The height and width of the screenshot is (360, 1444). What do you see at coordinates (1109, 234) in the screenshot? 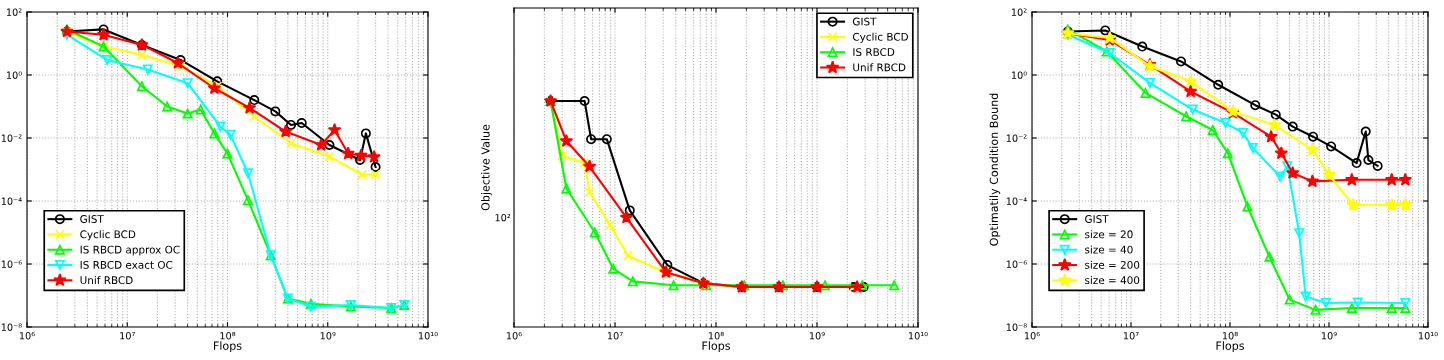
I see `legend-label: size = 20` at bounding box center [1109, 234].